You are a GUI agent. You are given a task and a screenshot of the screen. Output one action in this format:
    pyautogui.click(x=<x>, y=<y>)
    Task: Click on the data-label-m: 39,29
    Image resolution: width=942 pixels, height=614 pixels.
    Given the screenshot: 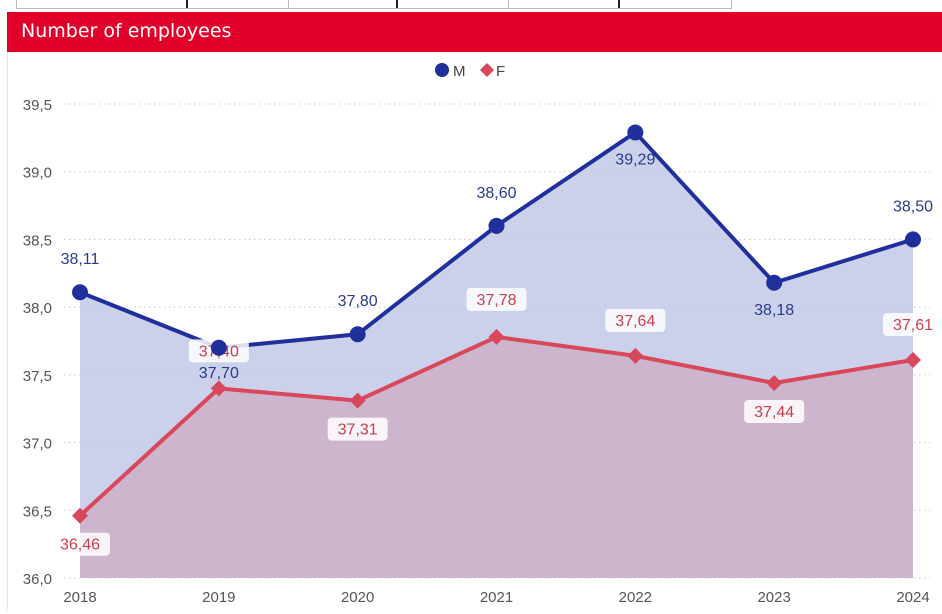 What is the action you would take?
    pyautogui.click(x=635, y=159)
    